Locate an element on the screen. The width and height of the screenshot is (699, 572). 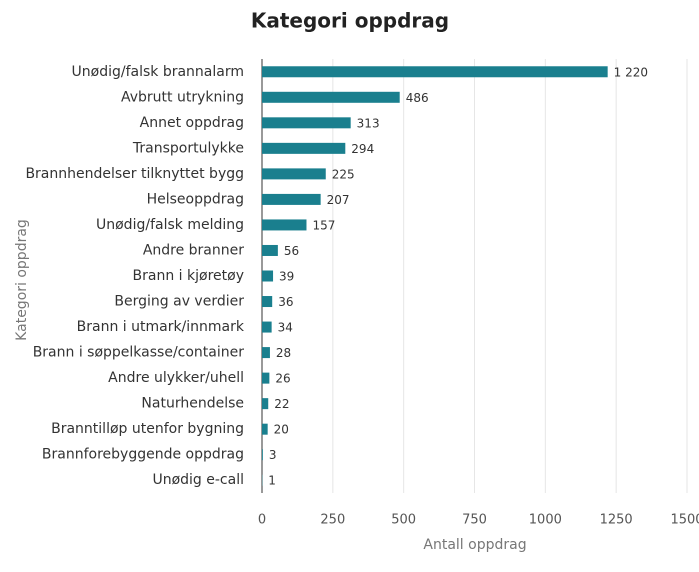
y-tick-label: Brann i søppelkasse/container is located at coordinates (139, 353).